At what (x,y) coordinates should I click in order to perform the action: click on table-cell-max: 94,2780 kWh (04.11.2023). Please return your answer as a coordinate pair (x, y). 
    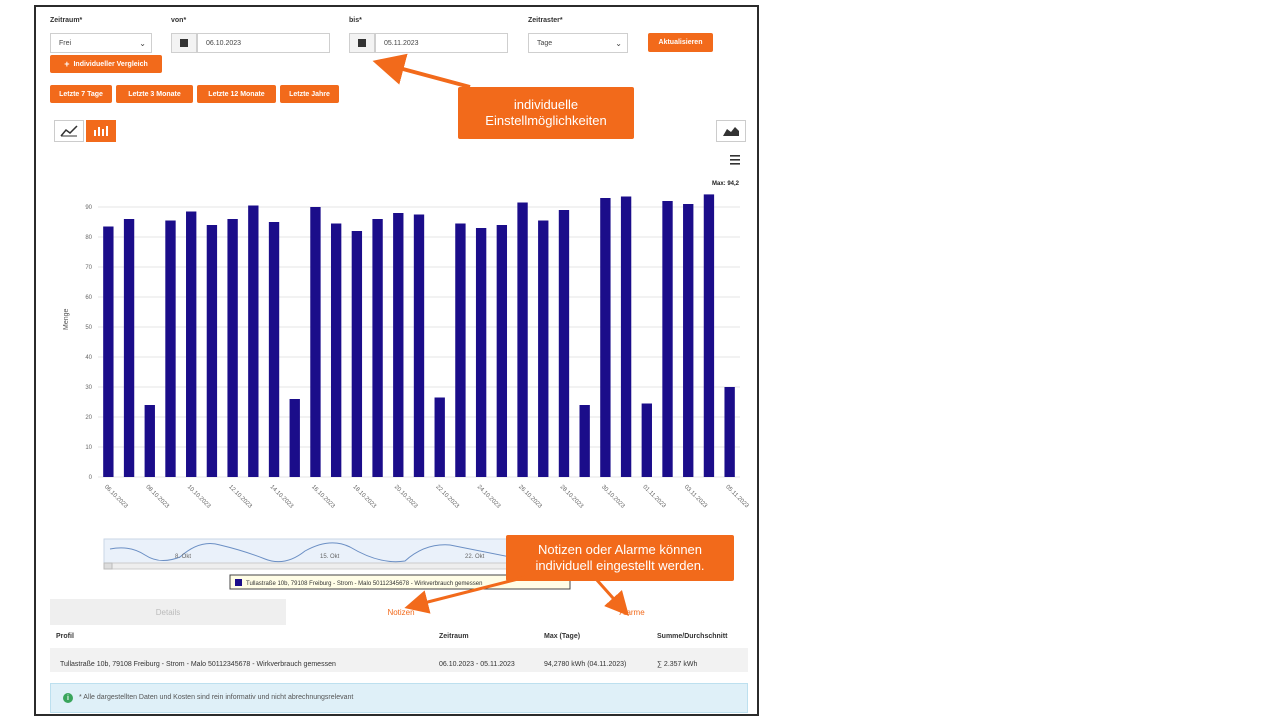
    Looking at the image, I should click on (585, 664).